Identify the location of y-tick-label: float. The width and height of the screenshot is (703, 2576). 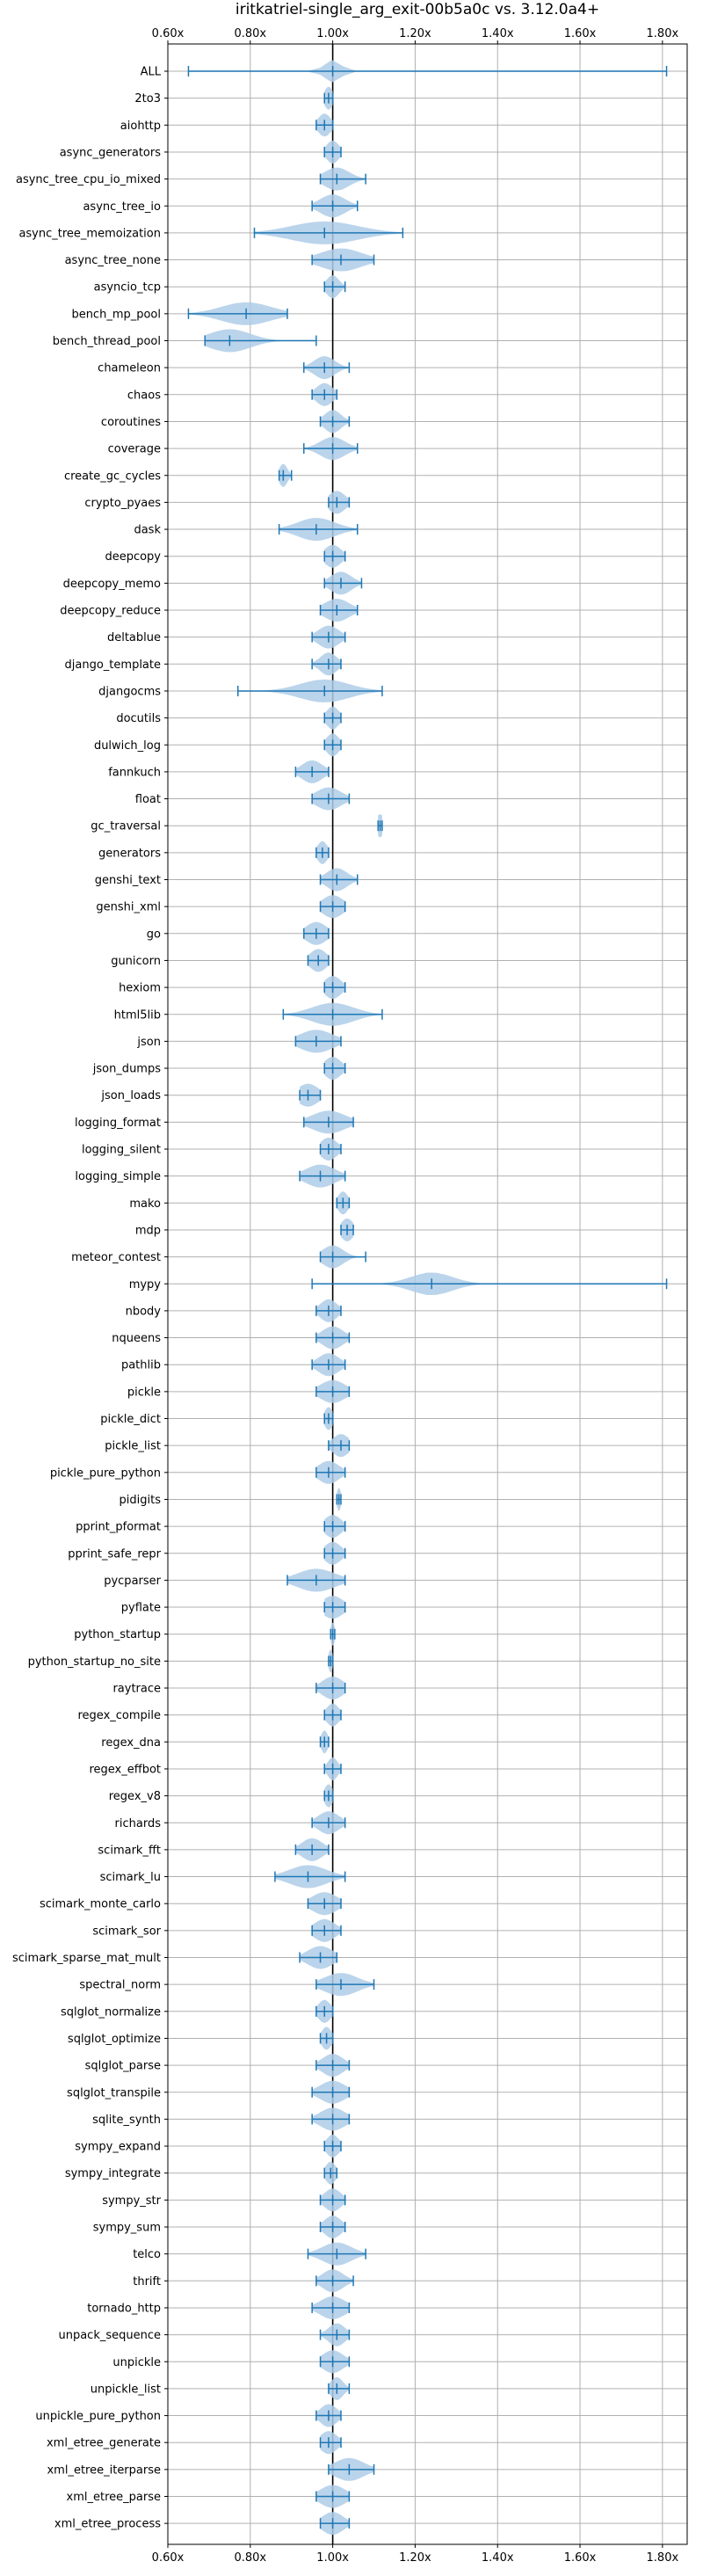
(148, 799).